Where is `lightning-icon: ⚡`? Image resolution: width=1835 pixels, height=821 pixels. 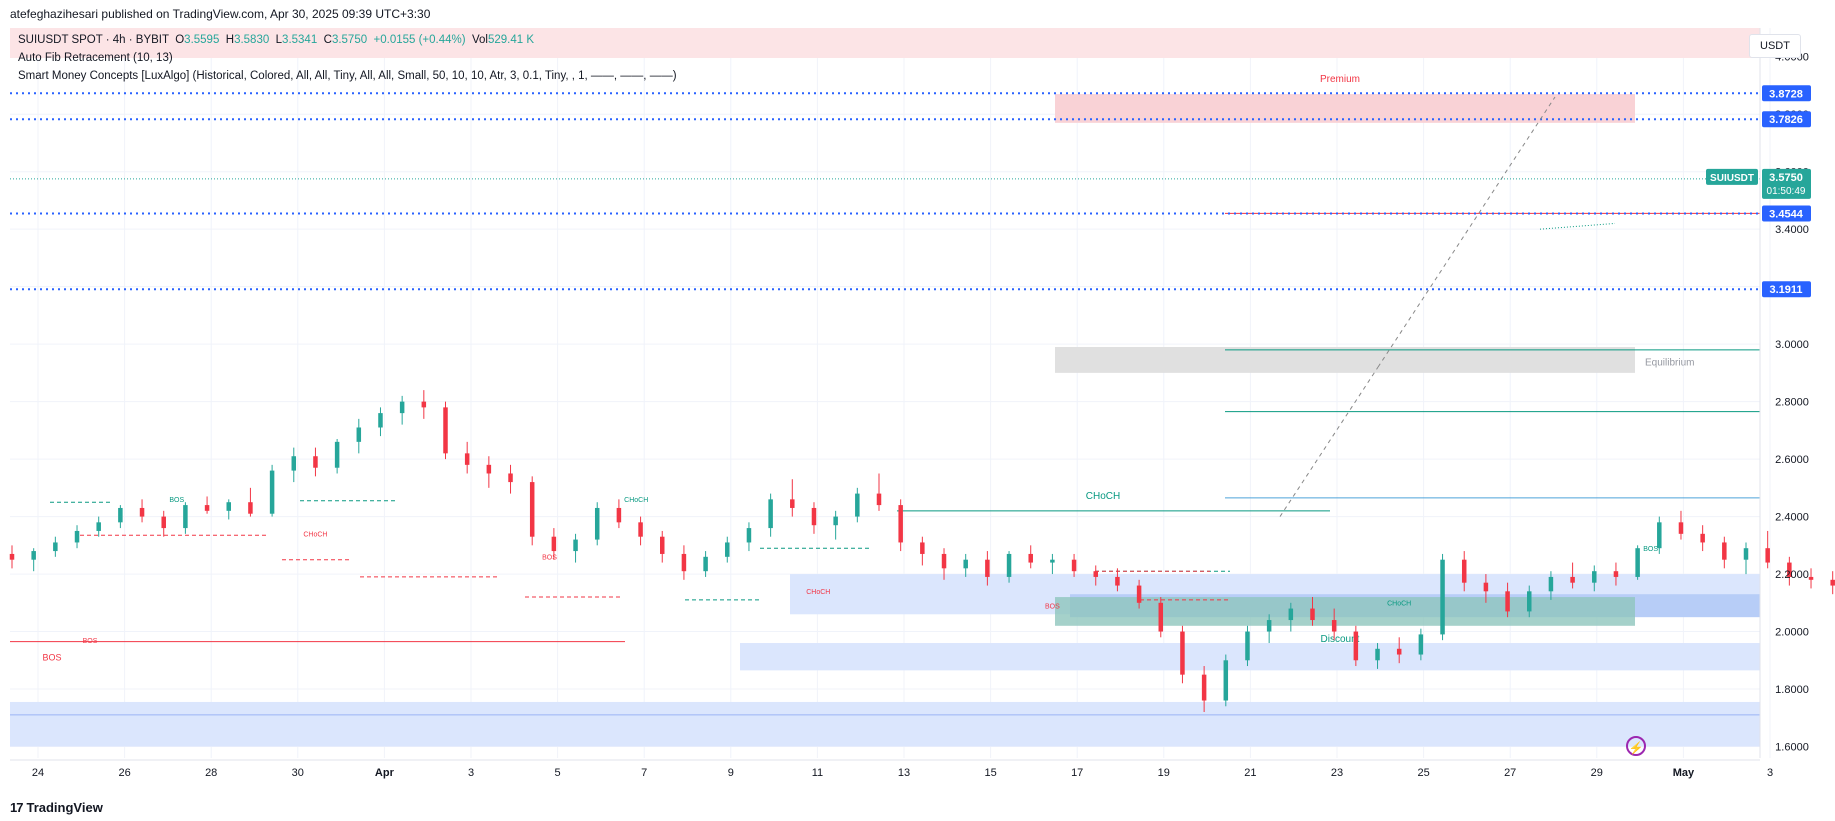
lightning-icon: ⚡ is located at coordinates (1636, 746).